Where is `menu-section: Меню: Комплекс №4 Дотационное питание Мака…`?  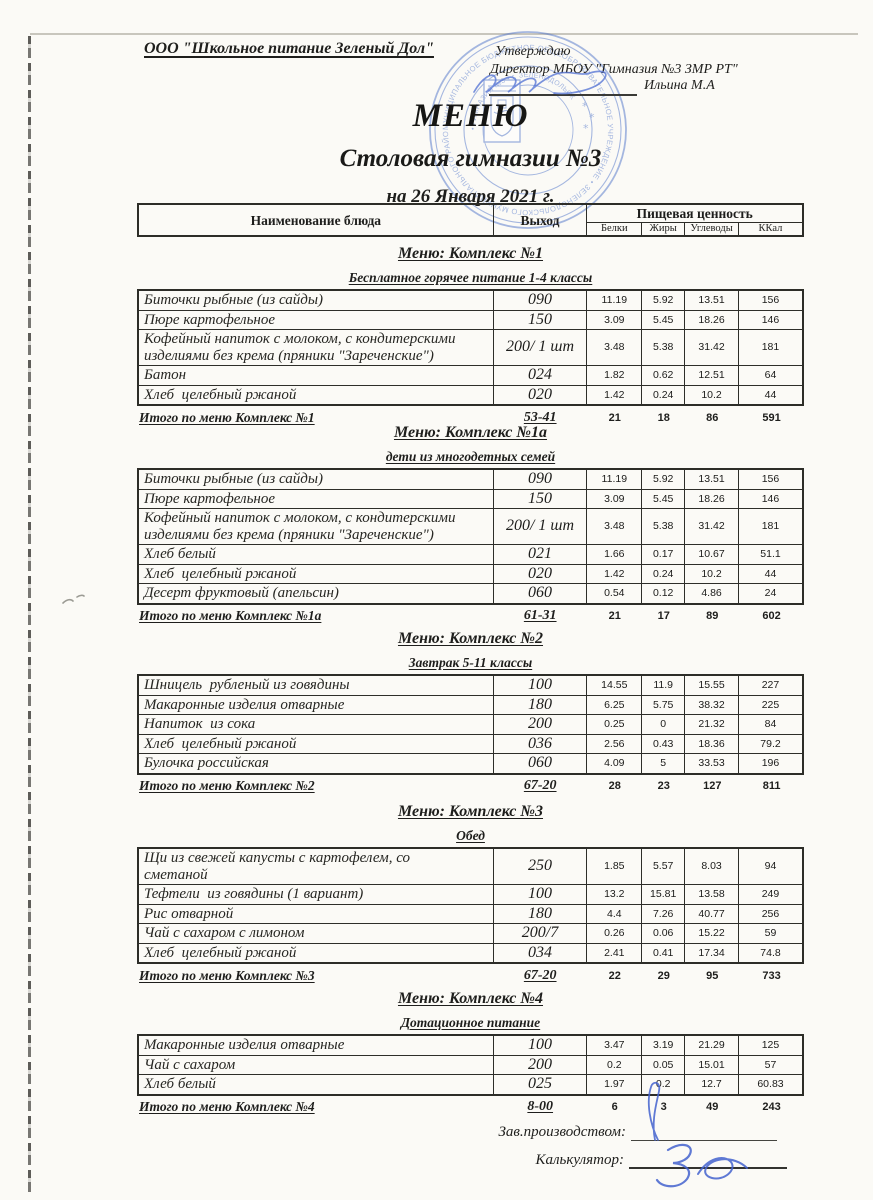
menu-section: Меню: Комплекс №4 Дотационное питание Мака… is located at coordinates (470, 1053).